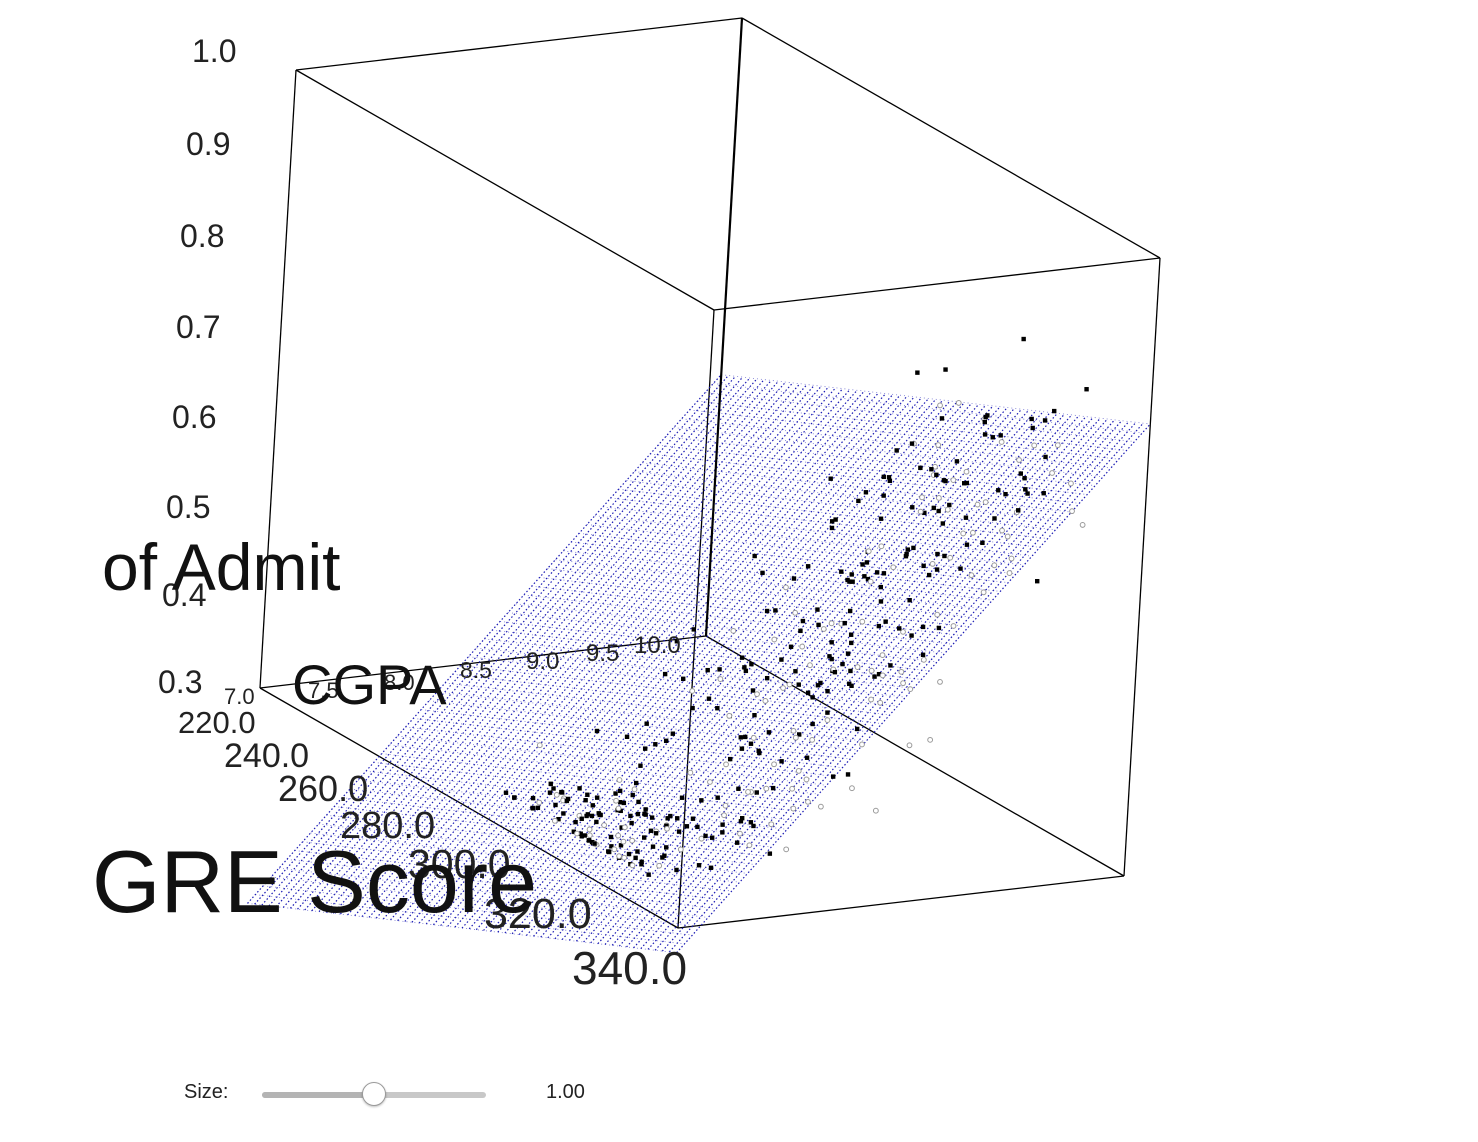 The width and height of the screenshot is (1478, 1142). I want to click on z-tick-label: 0.8, so click(202, 236).